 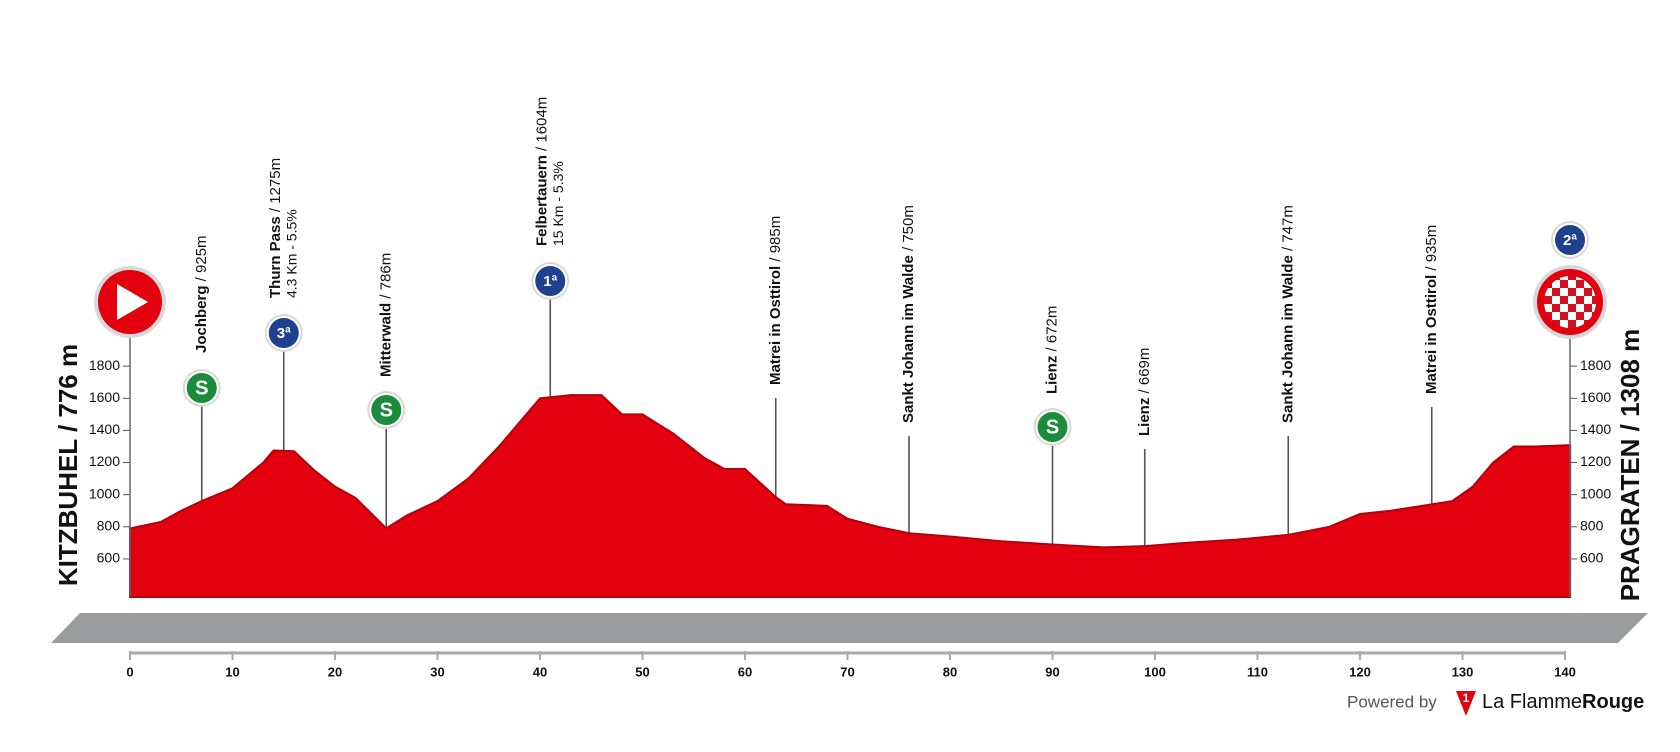 I want to click on finish-icon, so click(x=1570, y=240).